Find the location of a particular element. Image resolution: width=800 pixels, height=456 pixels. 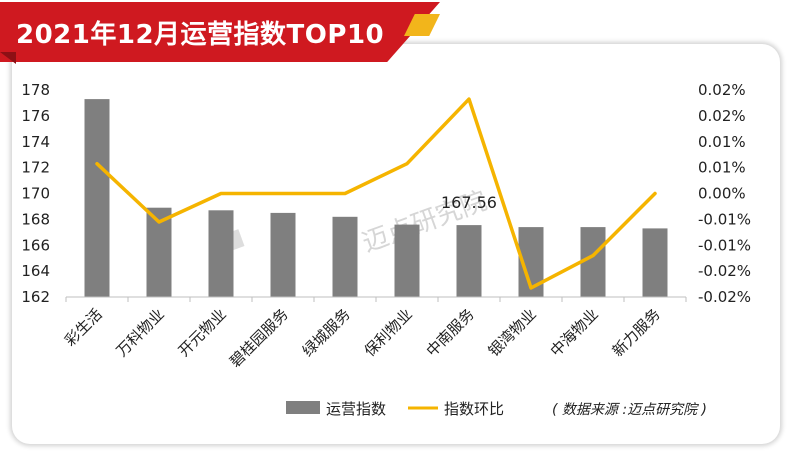

category-label: 新力服务 is located at coordinates (636, 332).